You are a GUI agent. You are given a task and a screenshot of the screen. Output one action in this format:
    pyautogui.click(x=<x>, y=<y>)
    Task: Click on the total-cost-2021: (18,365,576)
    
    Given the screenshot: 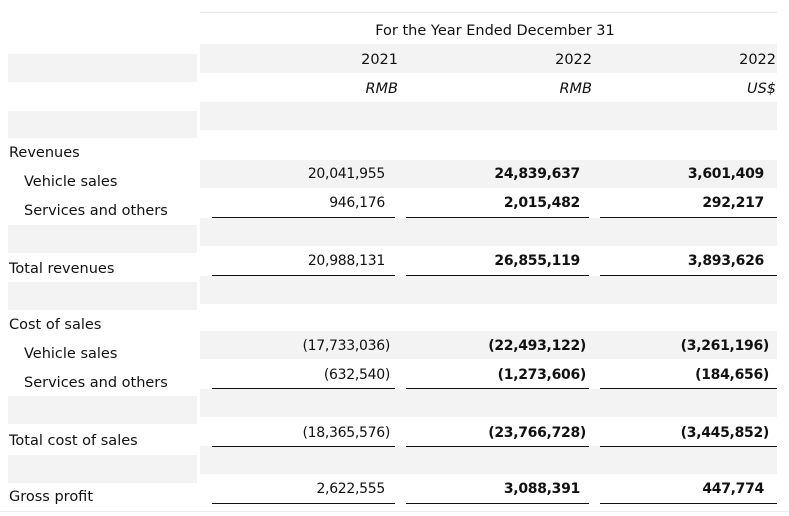 What is the action you would take?
    pyautogui.click(x=346, y=433)
    